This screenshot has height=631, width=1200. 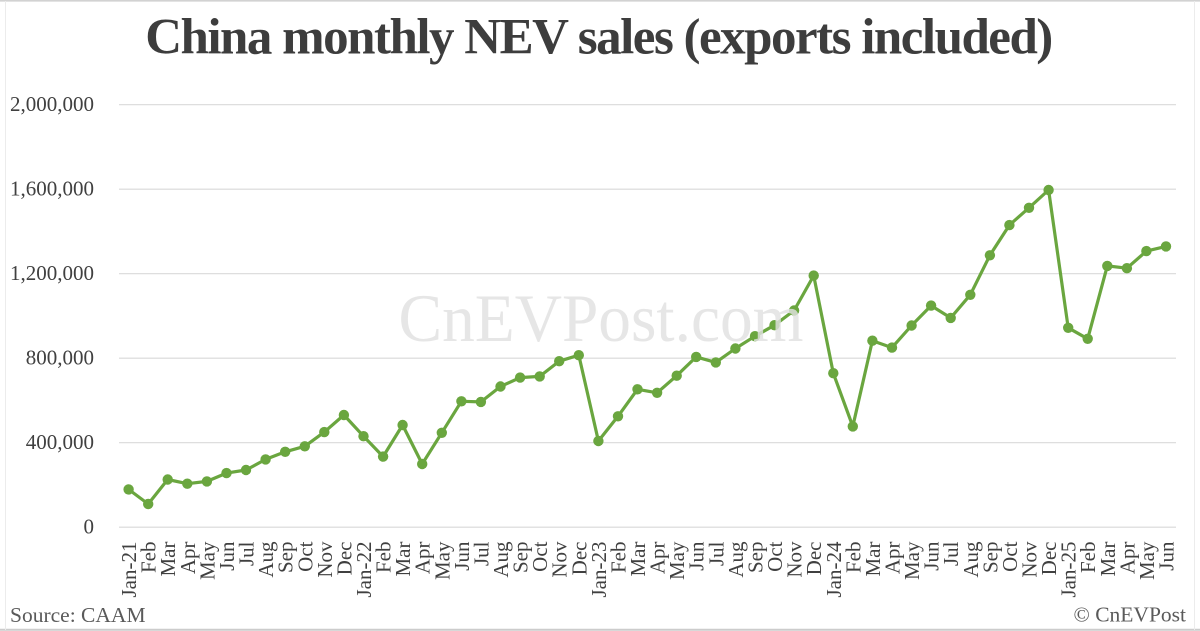 I want to click on svg-text: 1,200,000, so click(x=52, y=273).